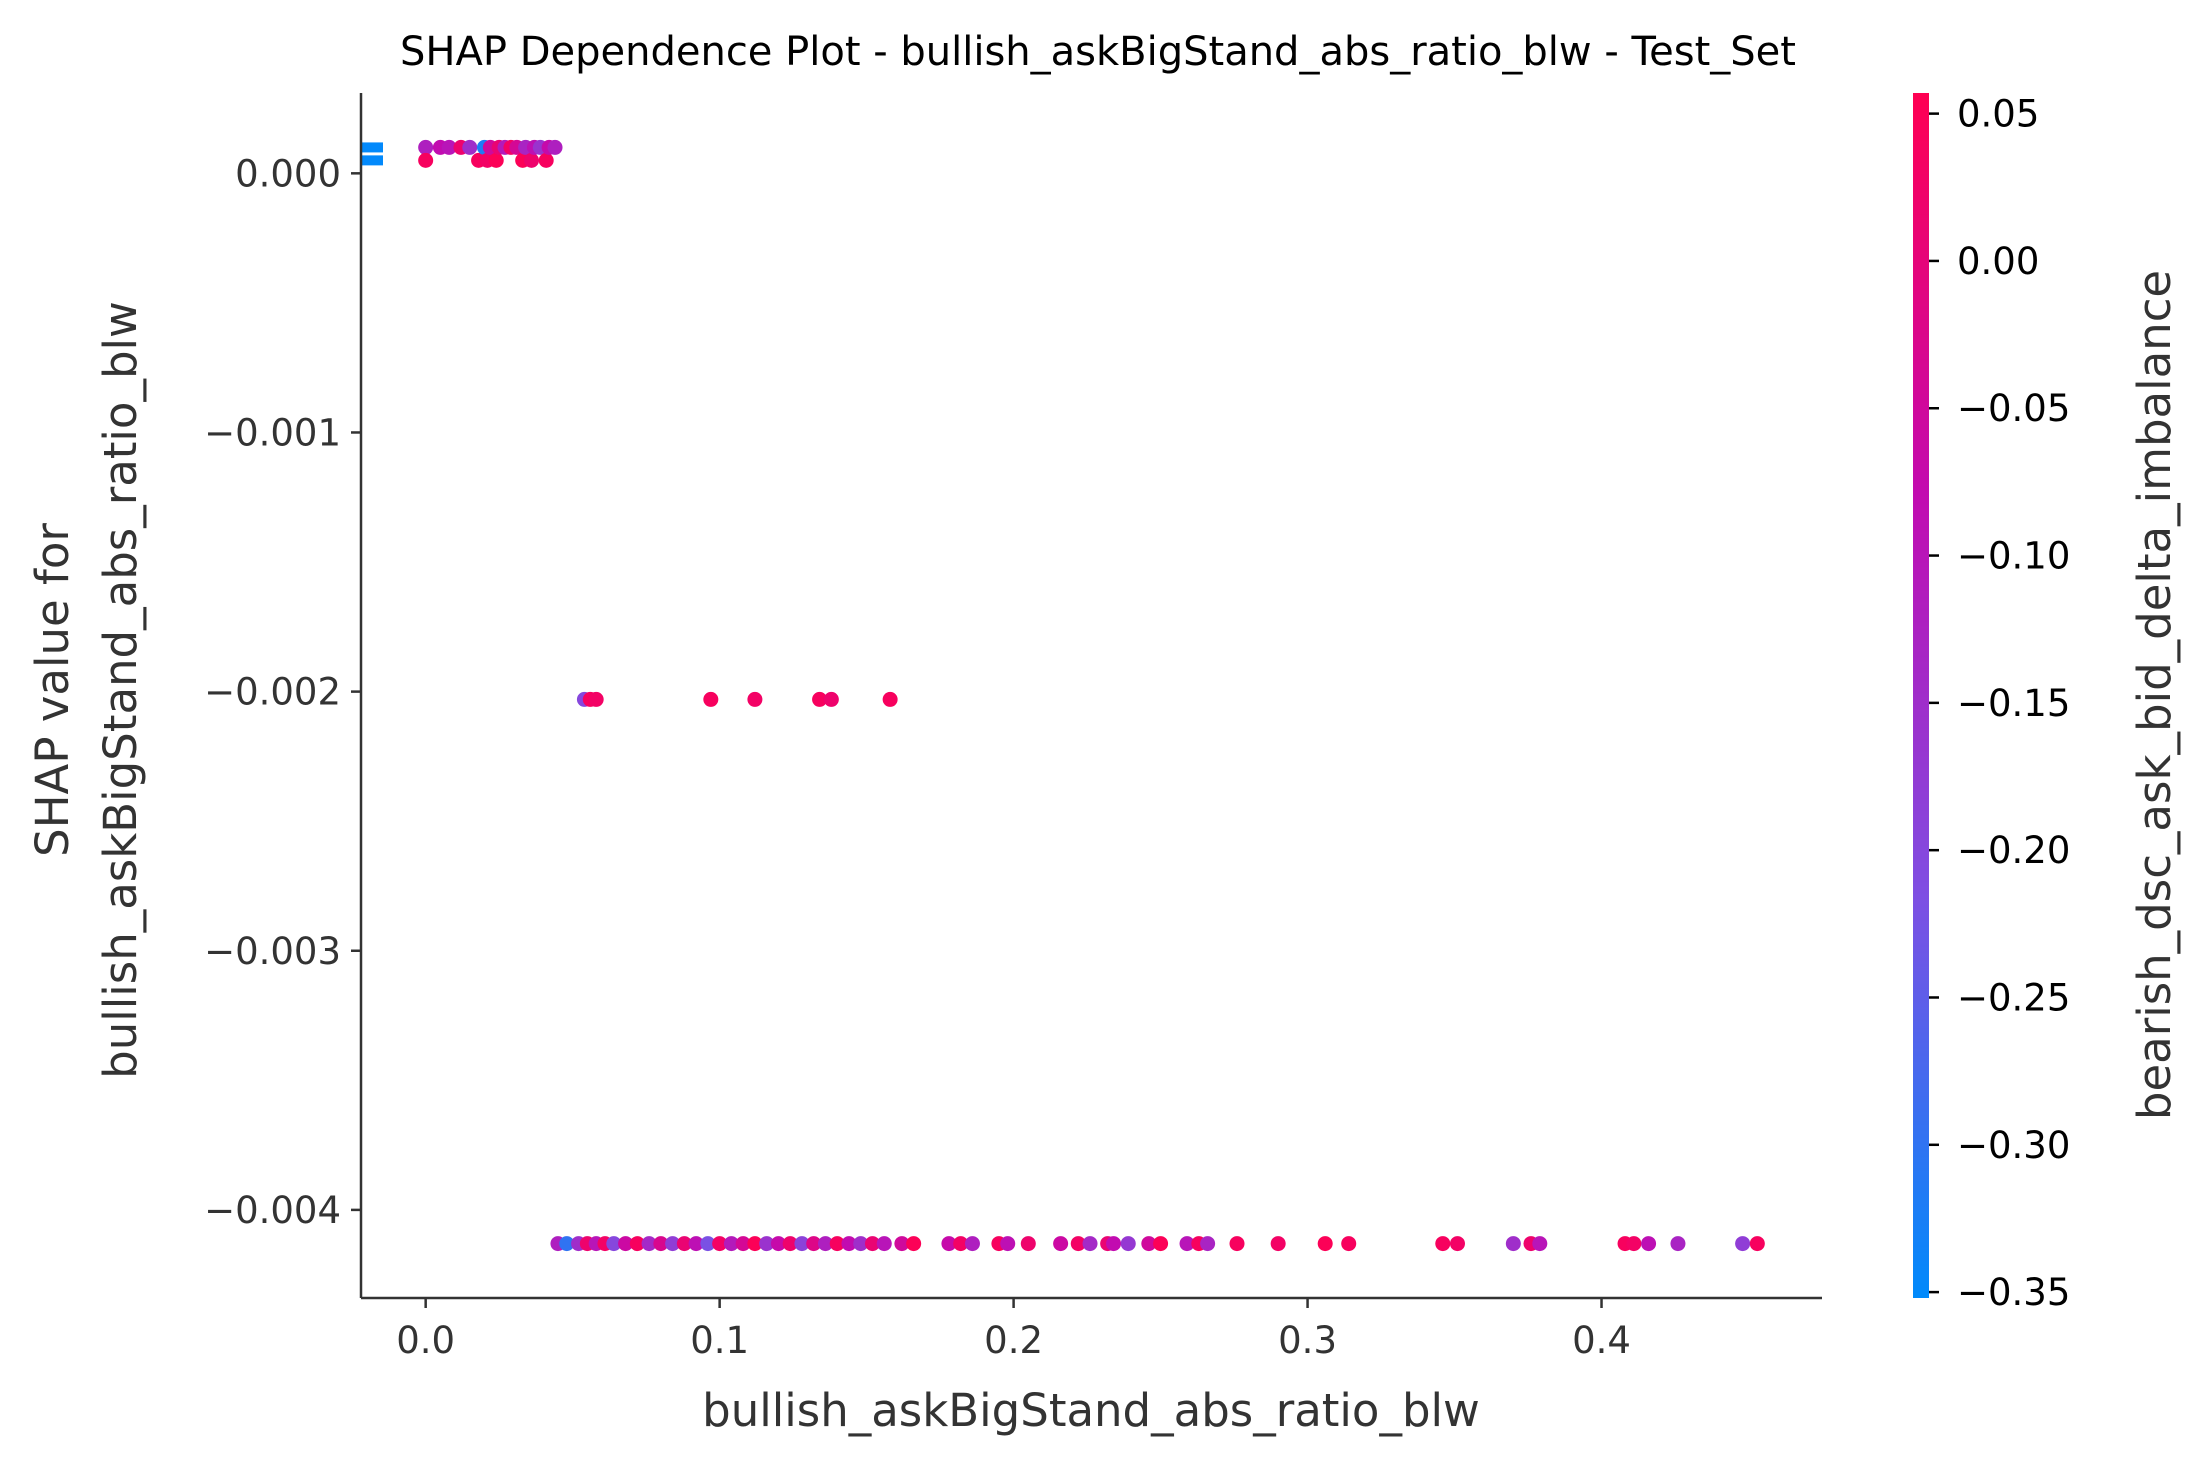 The width and height of the screenshot is (2197, 1471). I want to click on y-tick-label: −0.001, so click(272, 432).